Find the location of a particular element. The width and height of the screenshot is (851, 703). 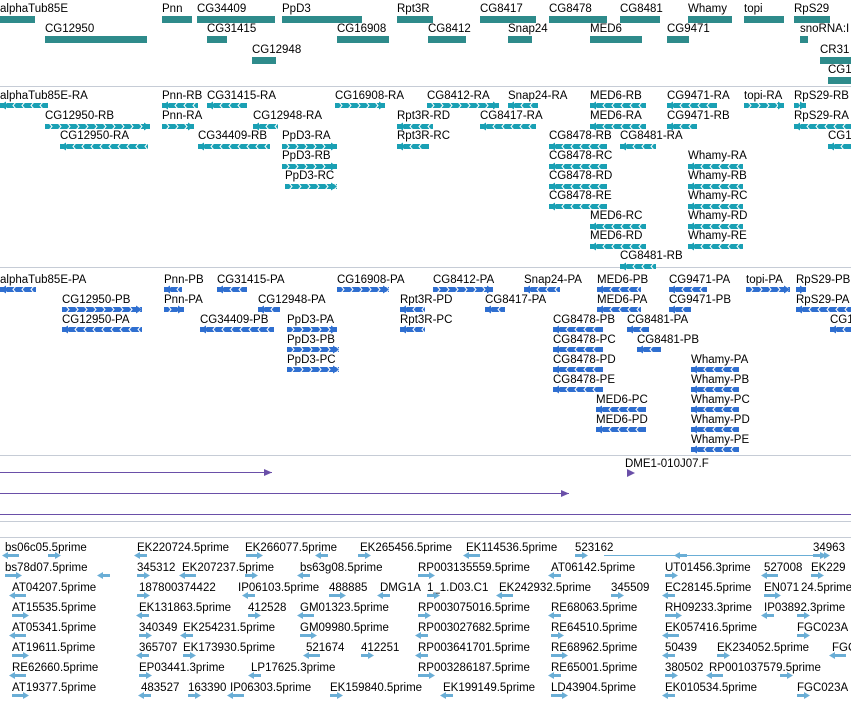

est-label: bs78d07.5prime is located at coordinates (46, 568).